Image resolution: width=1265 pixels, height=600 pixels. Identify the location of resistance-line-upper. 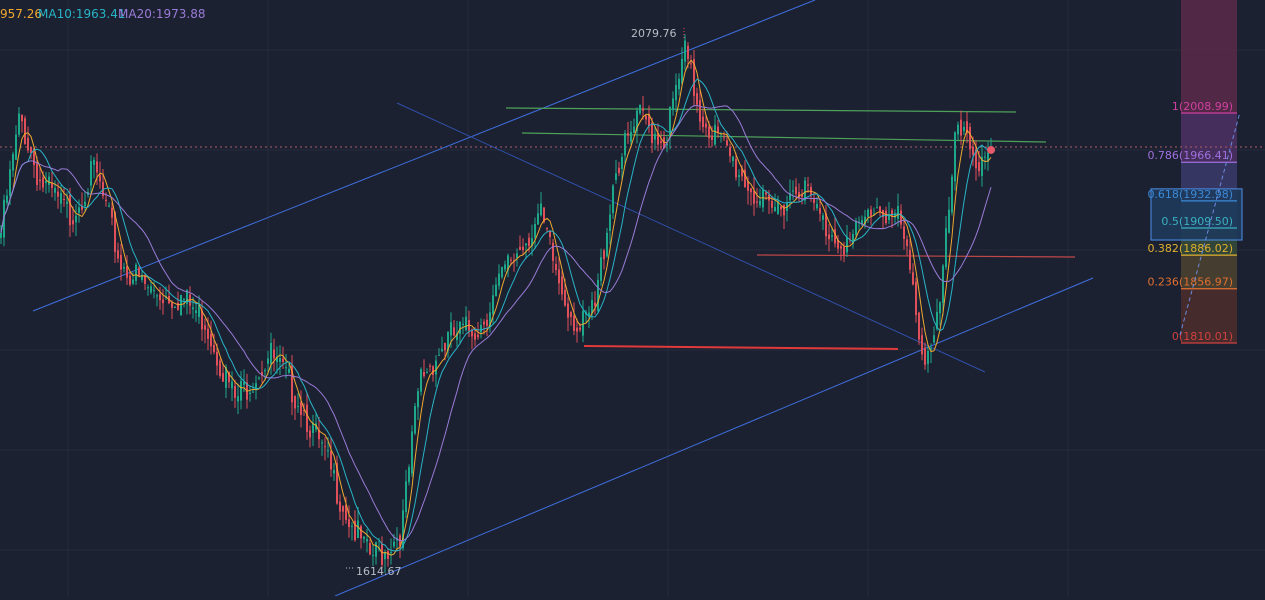
(761, 110).